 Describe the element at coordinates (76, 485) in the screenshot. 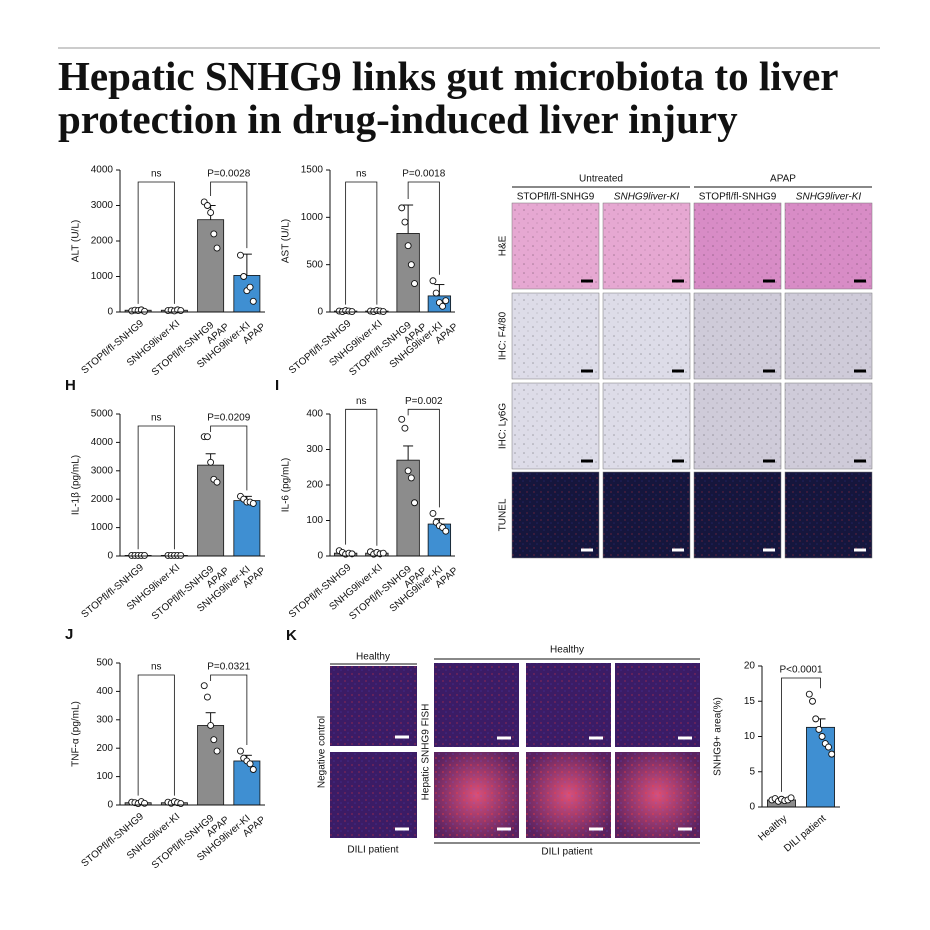

I see `y-axis-label: IL-1β (pg/mL)` at that location.